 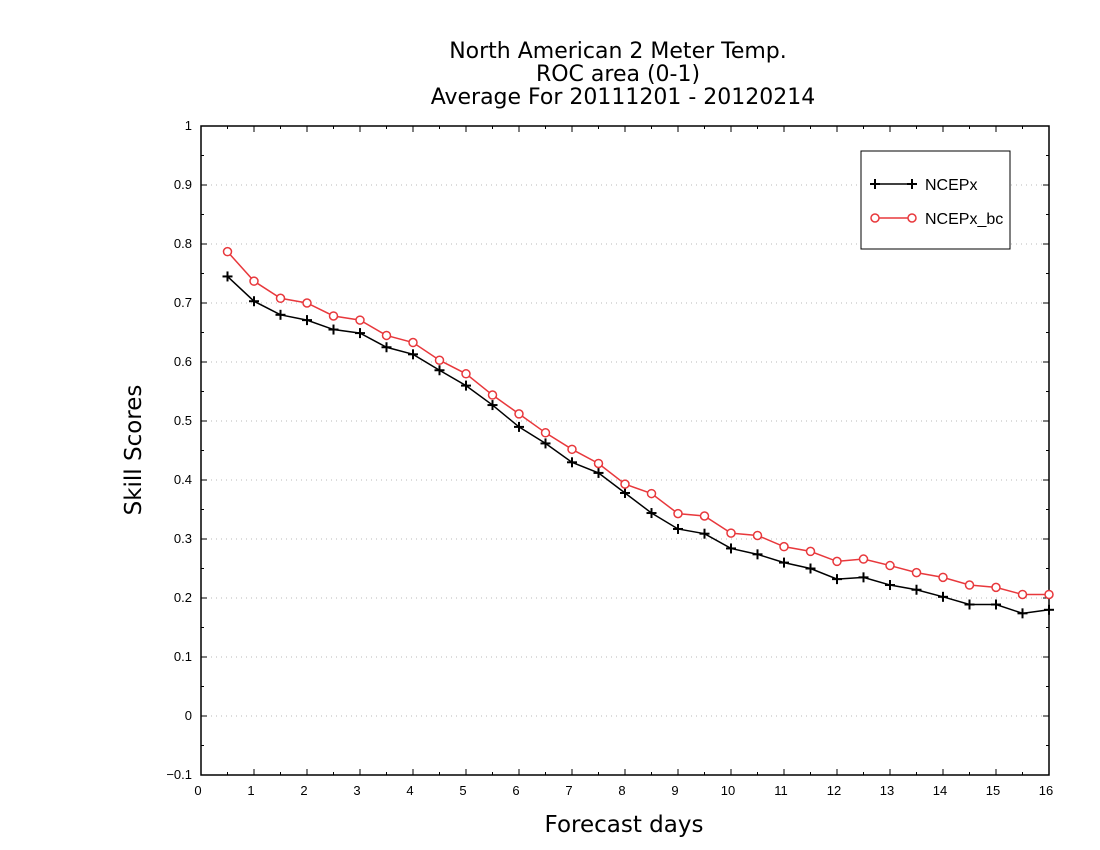 I want to click on y-axis-title: Skill Scores, so click(x=134, y=450).